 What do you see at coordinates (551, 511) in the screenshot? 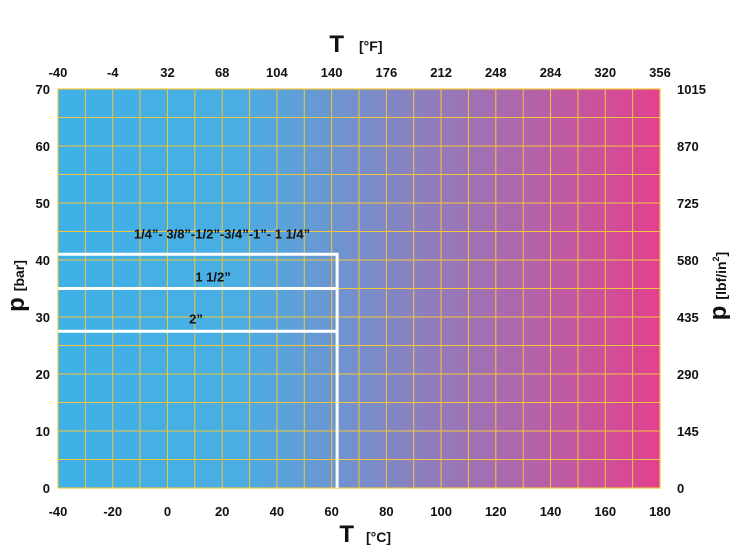
I see `x-tick-label: 140` at bounding box center [551, 511].